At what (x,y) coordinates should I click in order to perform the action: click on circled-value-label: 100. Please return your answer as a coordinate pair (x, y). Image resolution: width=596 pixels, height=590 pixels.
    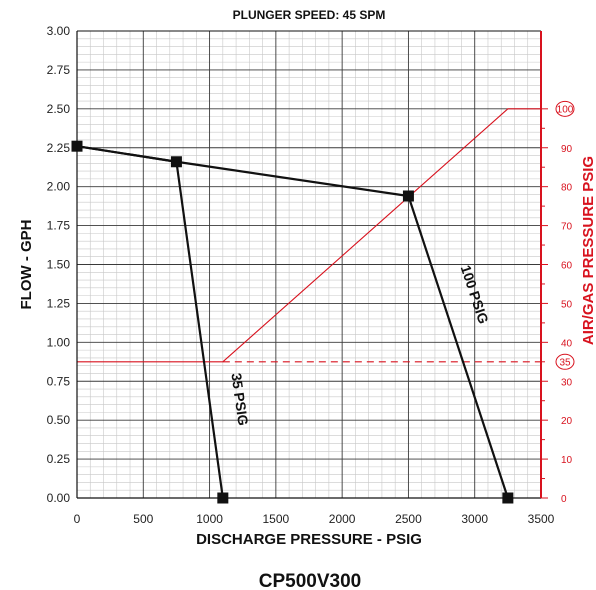
    Looking at the image, I should click on (565, 109).